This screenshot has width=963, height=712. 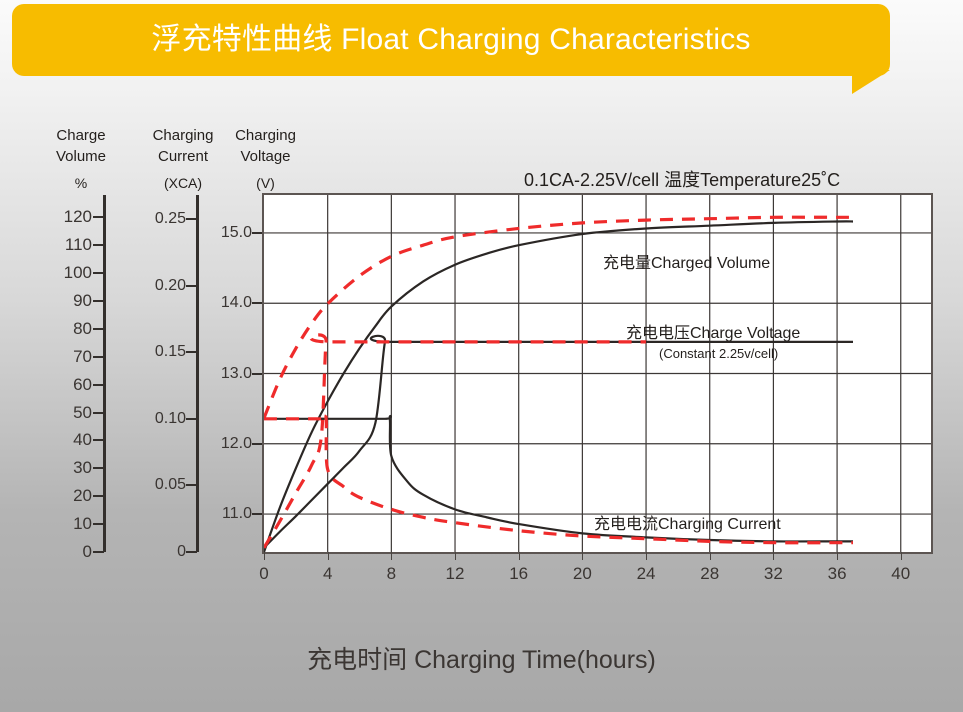 I want to click on annotation-charge-voltage-sub: (Constant 2.25v/cell), so click(x=719, y=353).